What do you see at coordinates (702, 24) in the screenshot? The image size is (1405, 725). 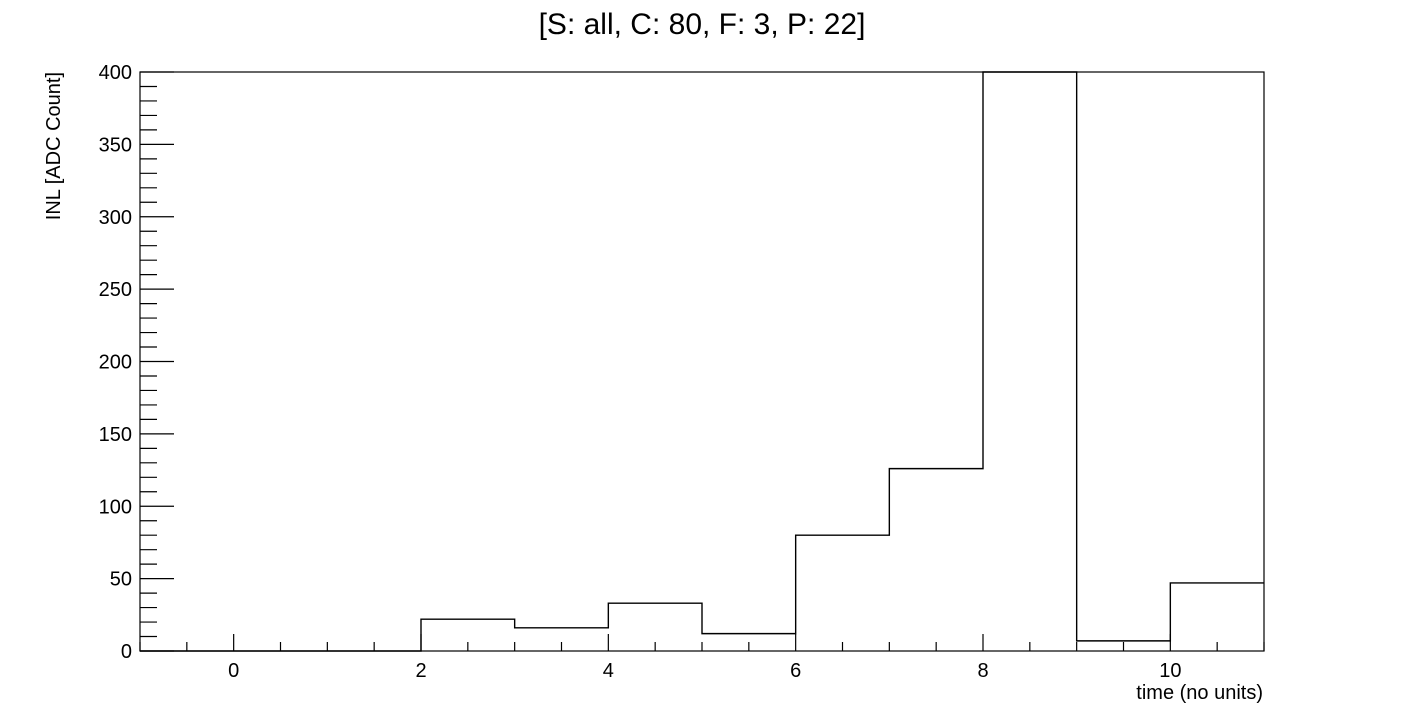 I see `chart-title: [S: all, C: 80, F: 3, P: 22]` at bounding box center [702, 24].